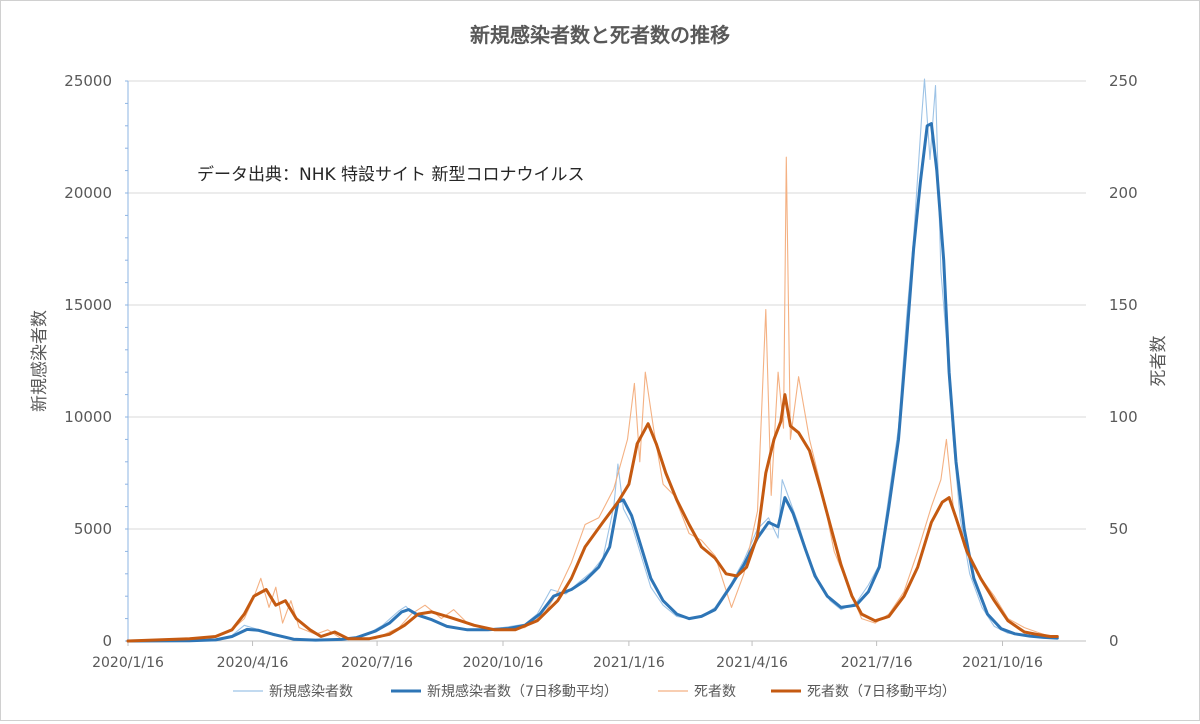  I want to click on legend: 新規感染者数 新規感染者数（7日移動平均） 死者数 死者数（7日移動平均）, so click(594, 691).